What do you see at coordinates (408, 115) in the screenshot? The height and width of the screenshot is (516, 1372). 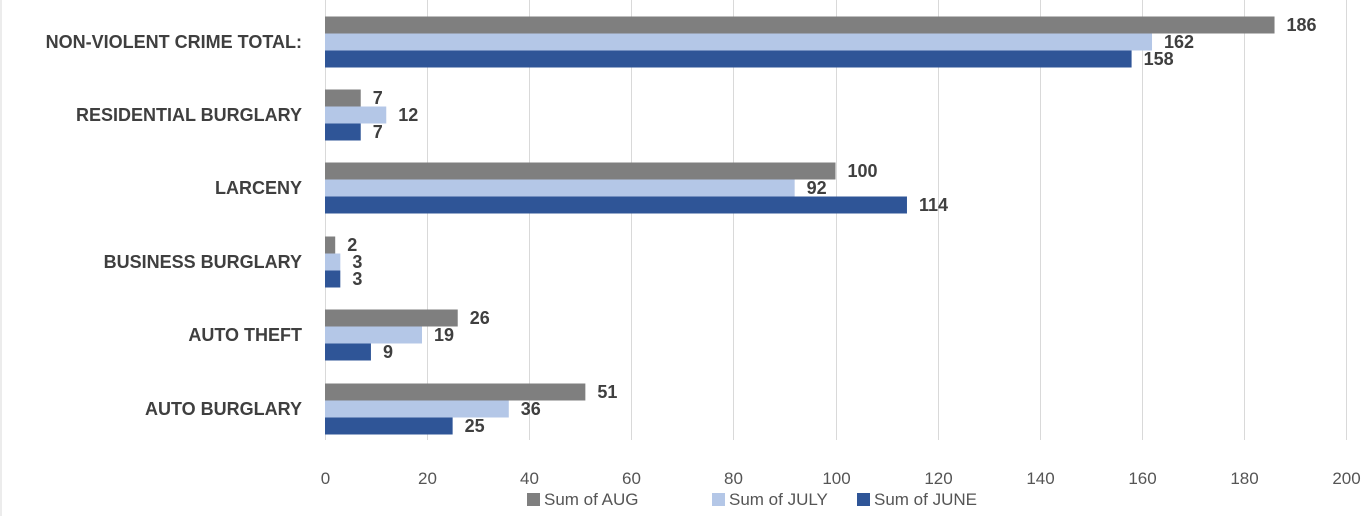 I see `data-label: 12` at bounding box center [408, 115].